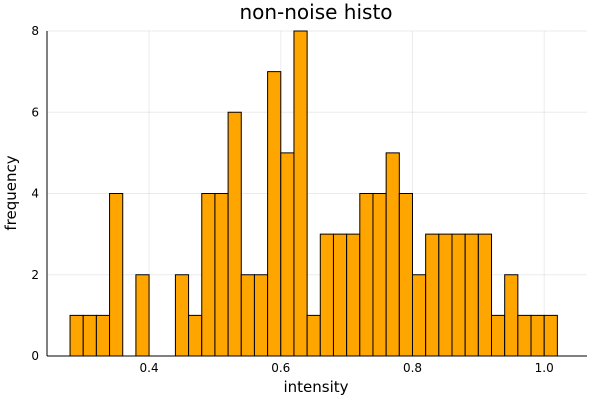 The width and height of the screenshot is (600, 400). What do you see at coordinates (149, 368) in the screenshot?
I see `x-tick-label: 0.4` at bounding box center [149, 368].